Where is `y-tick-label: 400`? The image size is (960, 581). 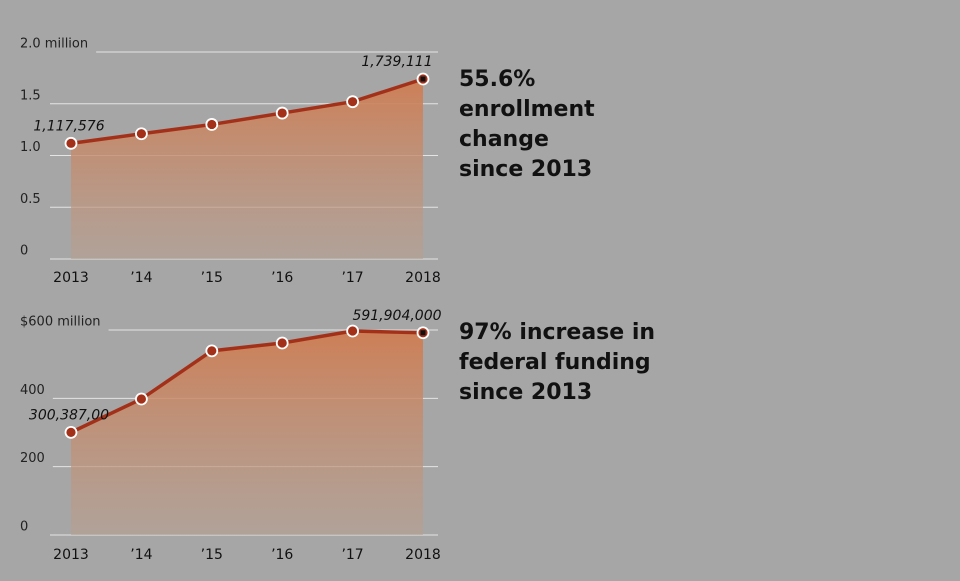
y-tick-label: 400 is located at coordinates (32, 390).